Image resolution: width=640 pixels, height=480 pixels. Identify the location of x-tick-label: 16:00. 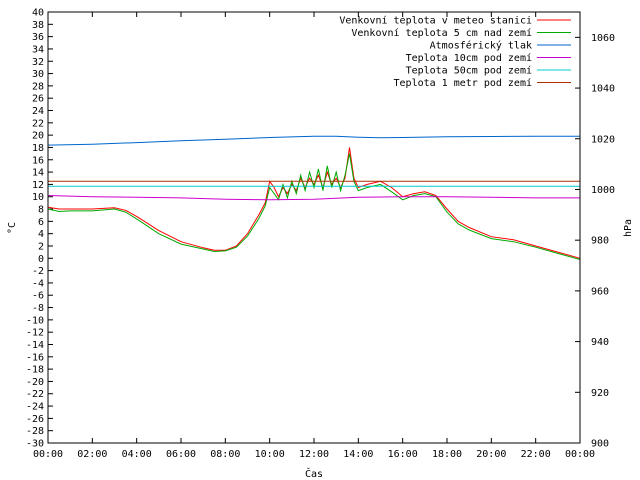
(403, 454).